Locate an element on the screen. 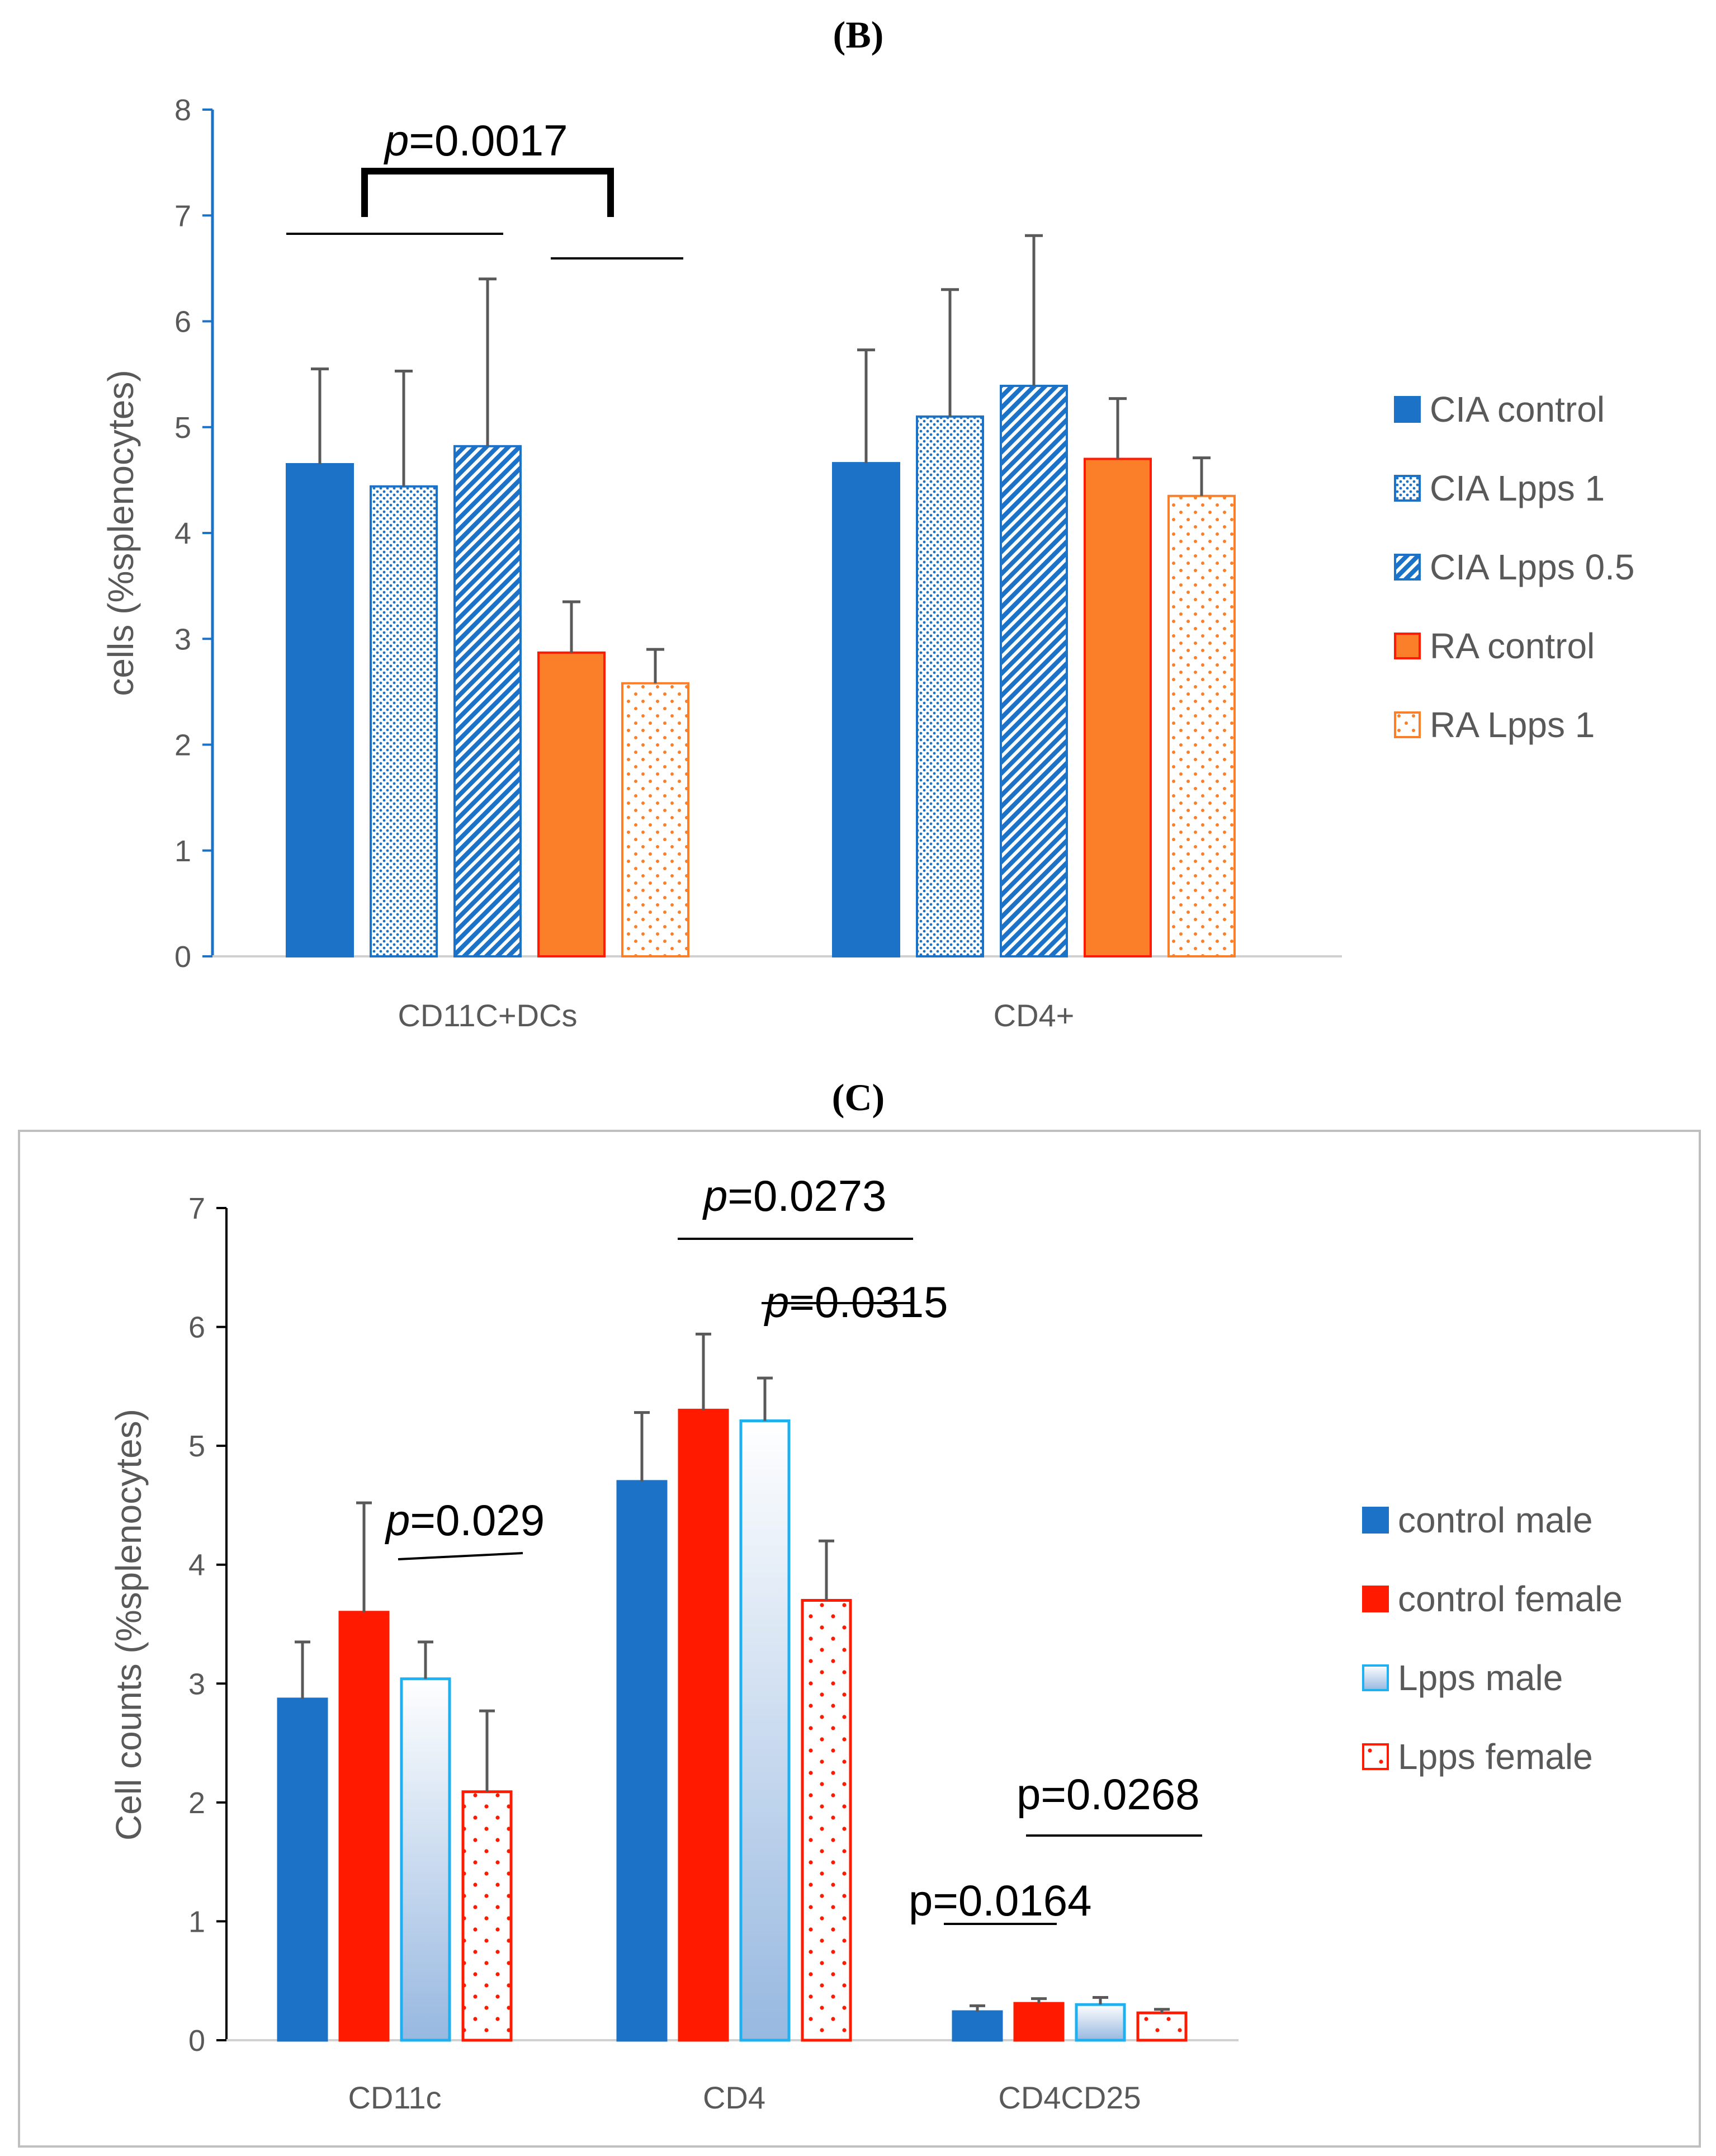 This screenshot has height=2156, width=1716. error-bar-control-male-cd11c is located at coordinates (302, 1670).